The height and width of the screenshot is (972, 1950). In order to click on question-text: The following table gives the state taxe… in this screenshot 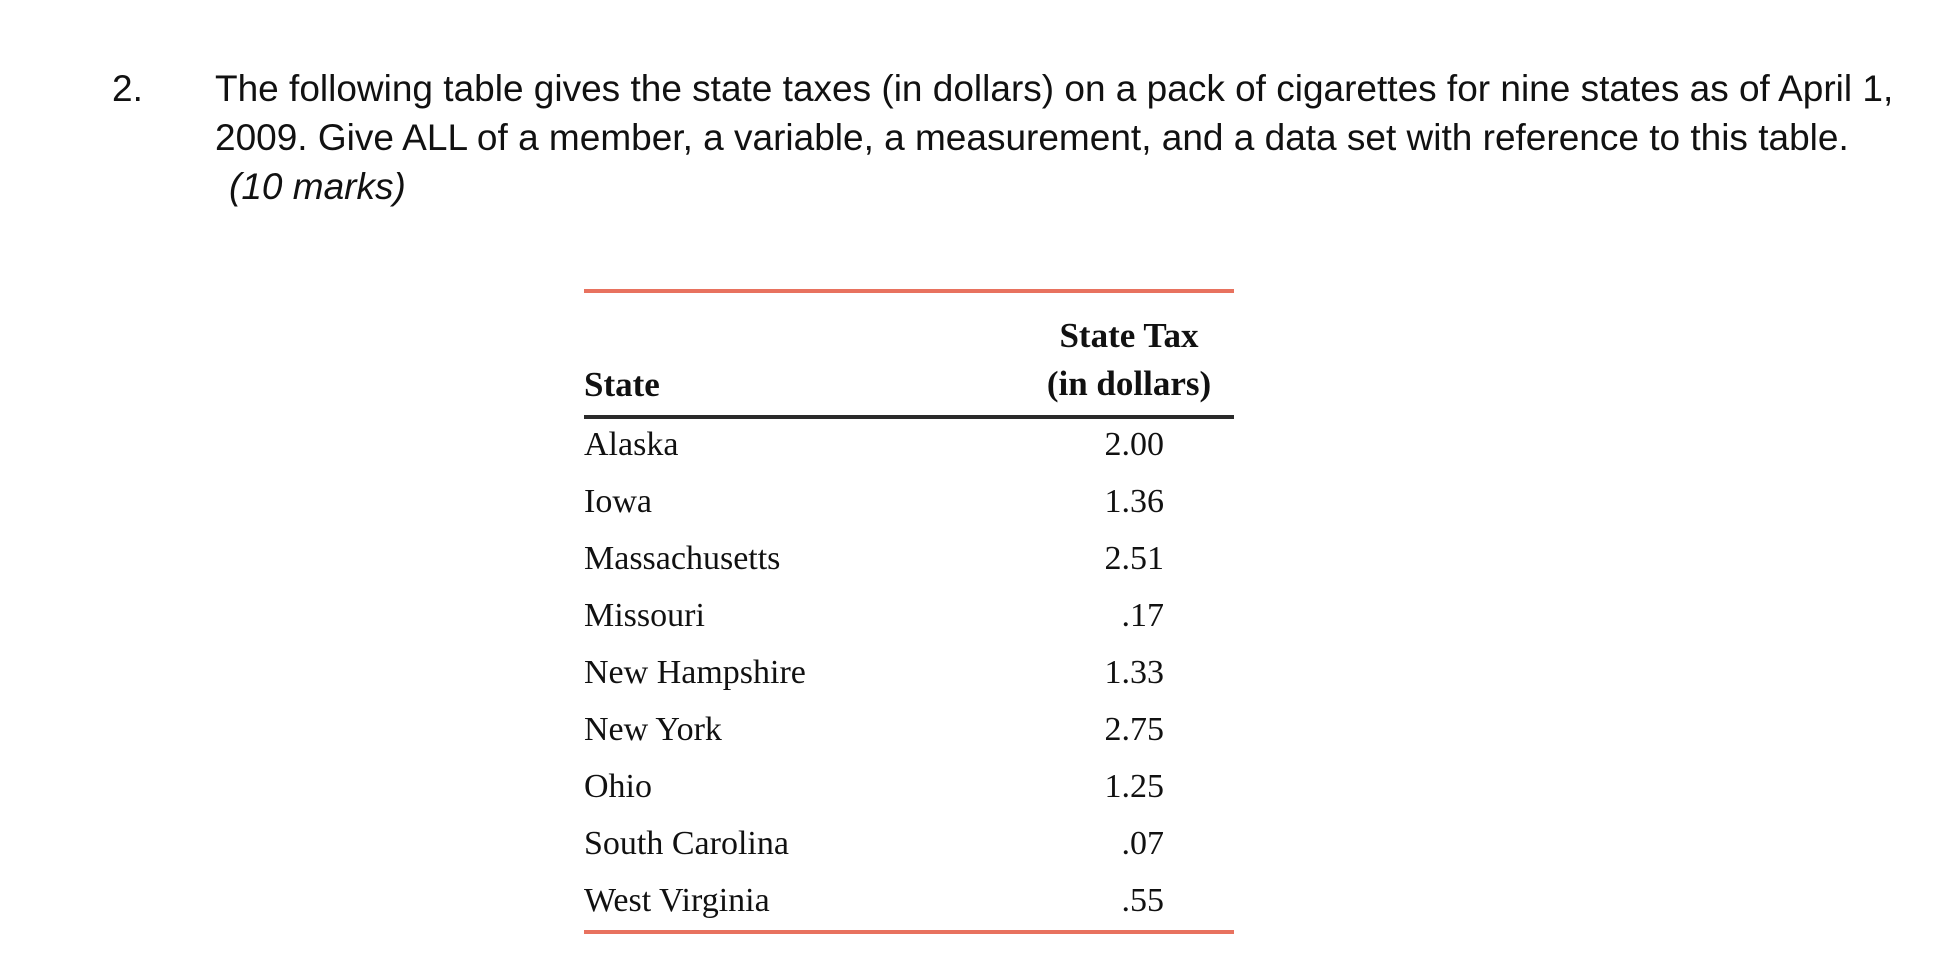, I will do `click(1054, 113)`.